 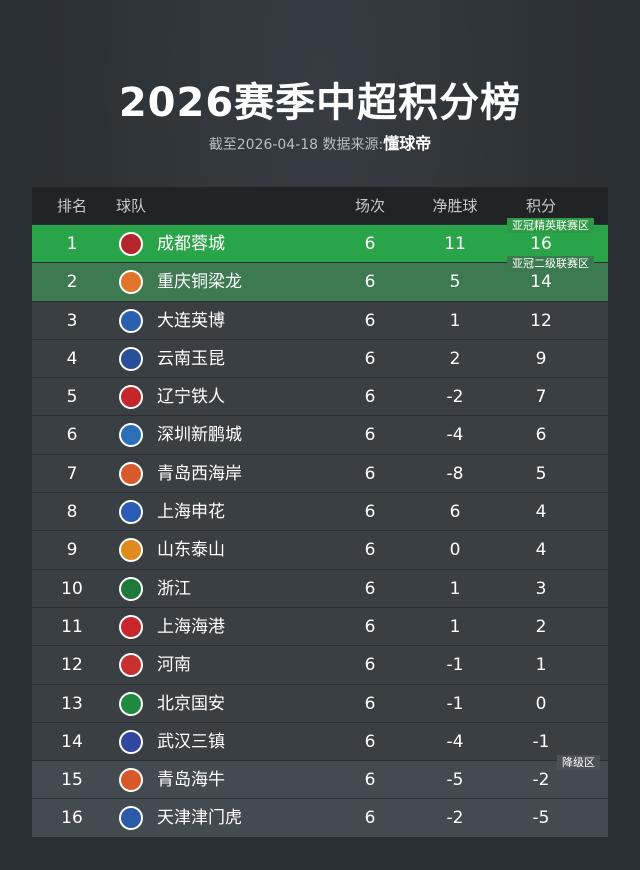 What do you see at coordinates (320, 627) in the screenshot?
I see `table-row: 11 上海海港 6 1 2` at bounding box center [320, 627].